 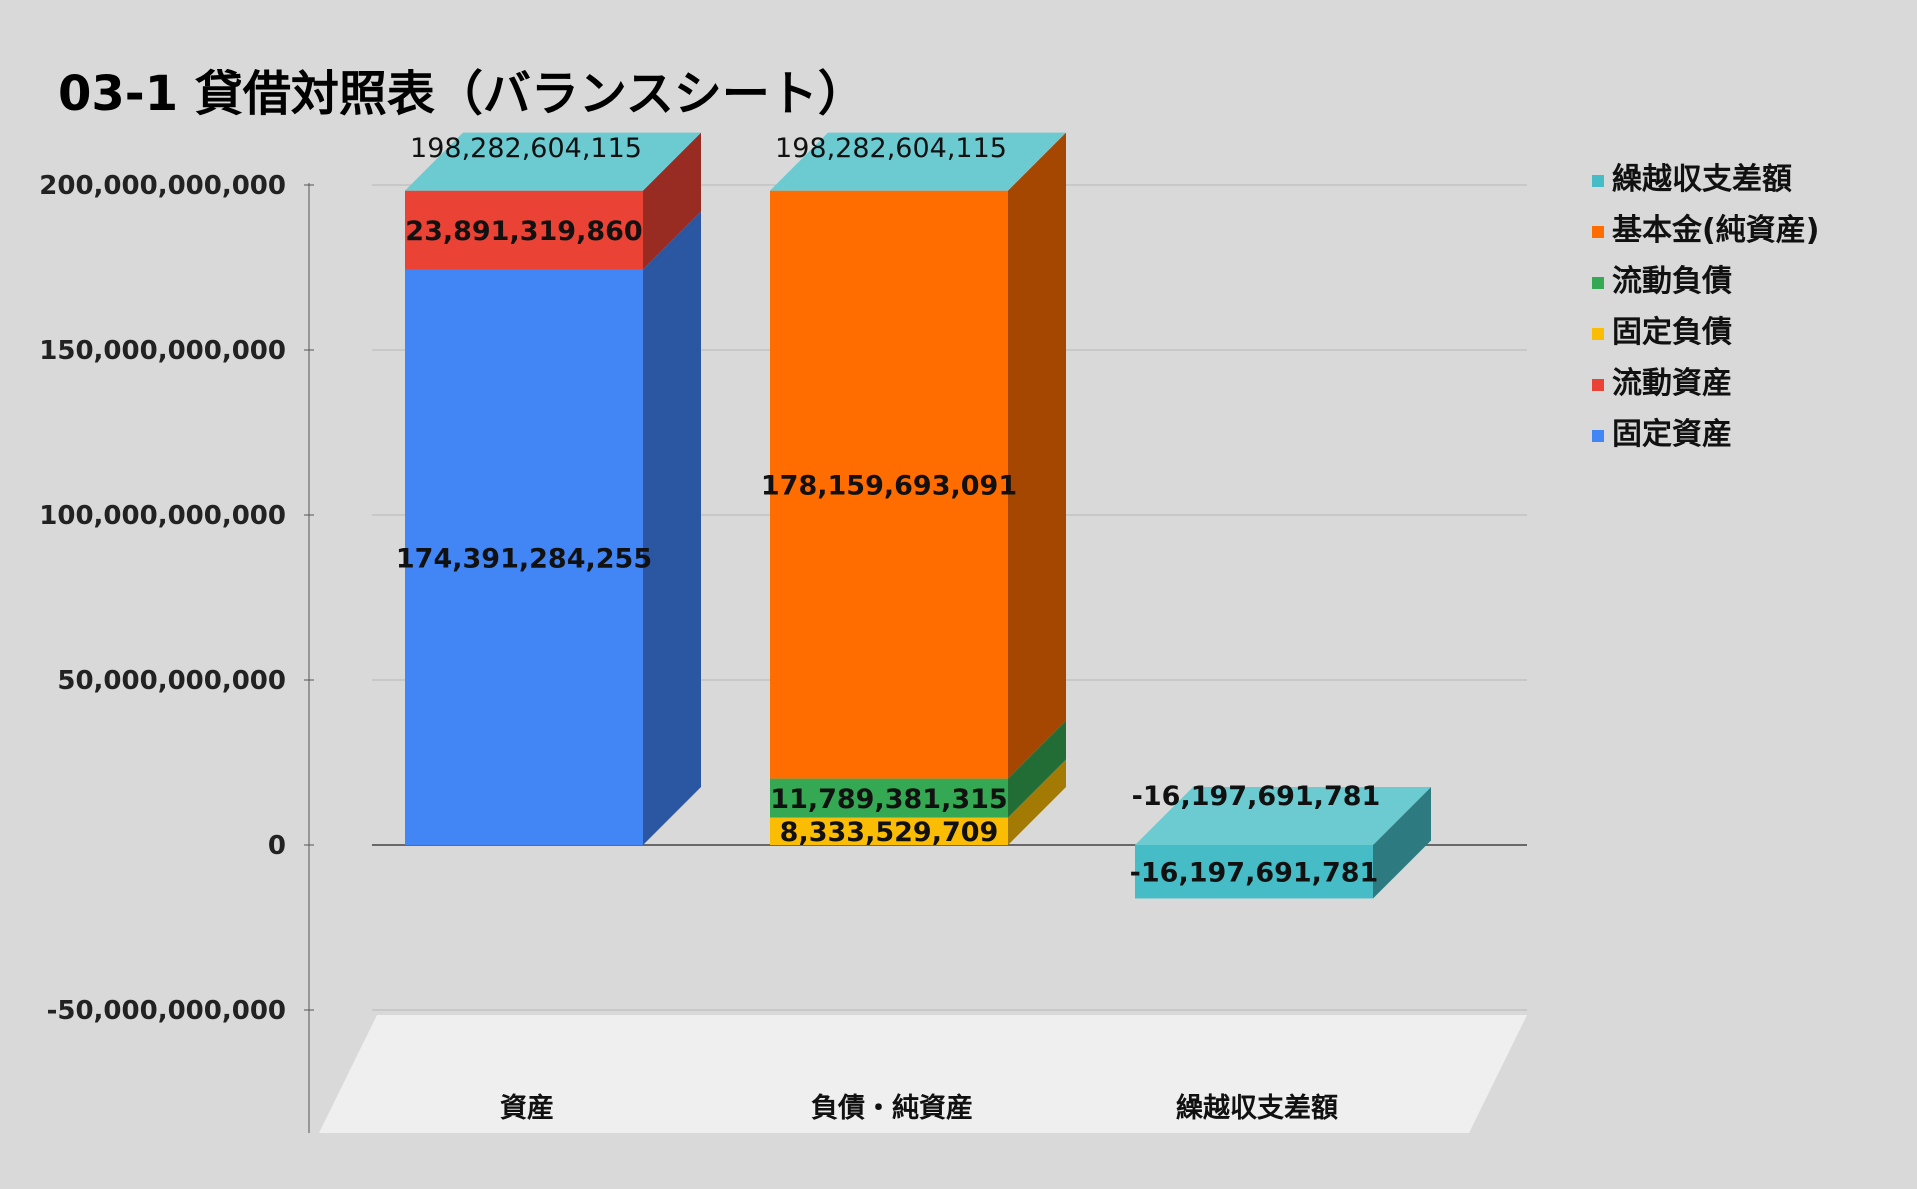 I want to click on data-label: 174,391,284,255, so click(x=524, y=558).